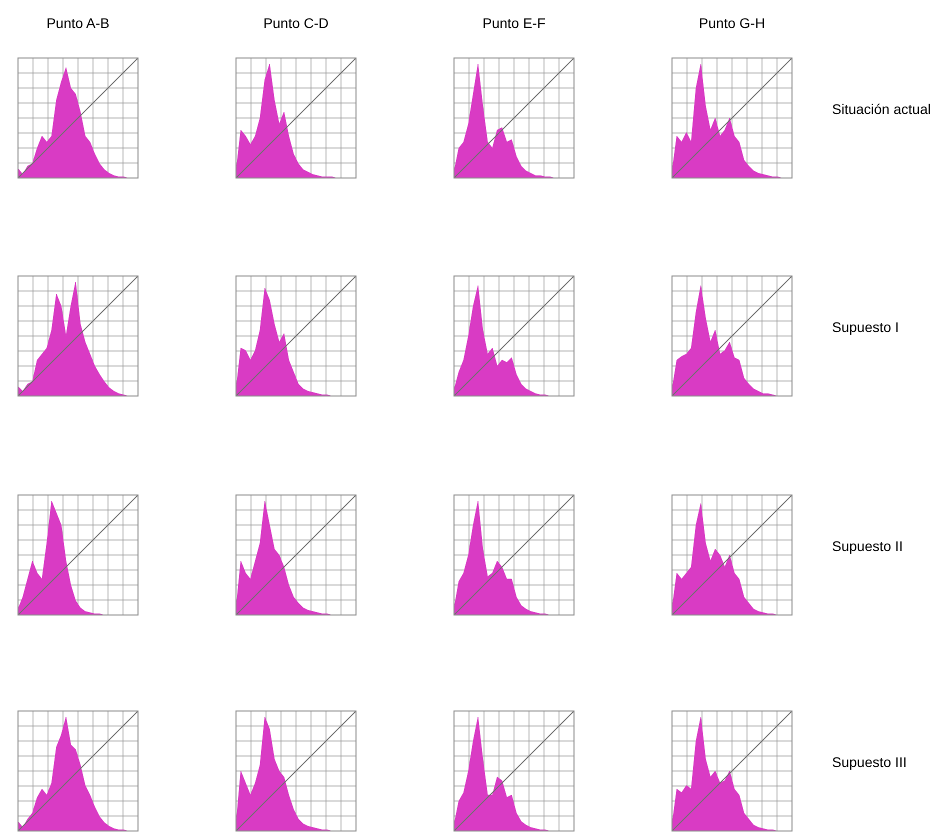 Image resolution: width=952 pixels, height=833 pixels. What do you see at coordinates (78, 23) in the screenshot?
I see `chart-title: Punto A-B` at bounding box center [78, 23].